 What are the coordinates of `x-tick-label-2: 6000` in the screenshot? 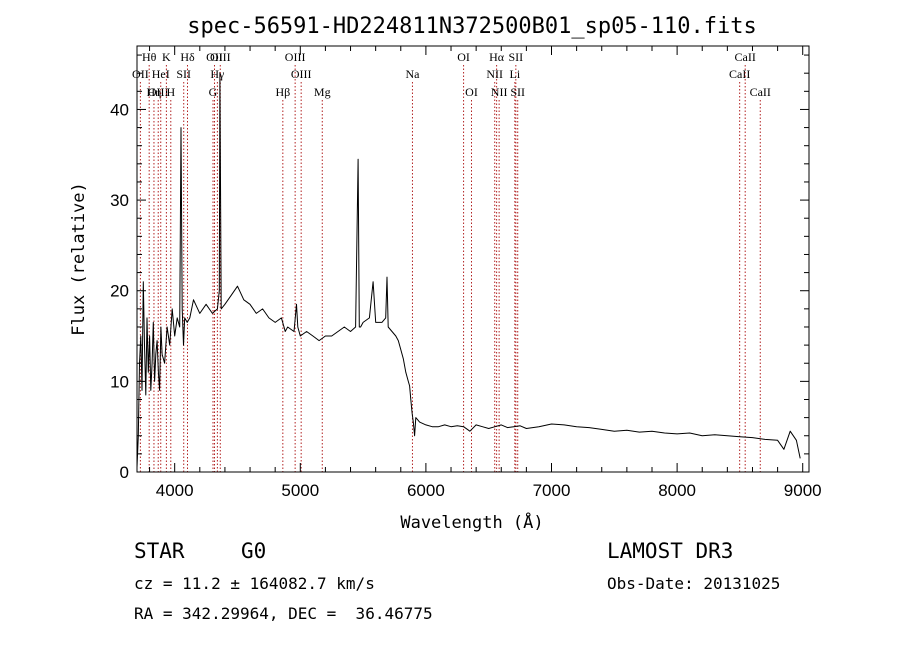 It's located at (426, 490).